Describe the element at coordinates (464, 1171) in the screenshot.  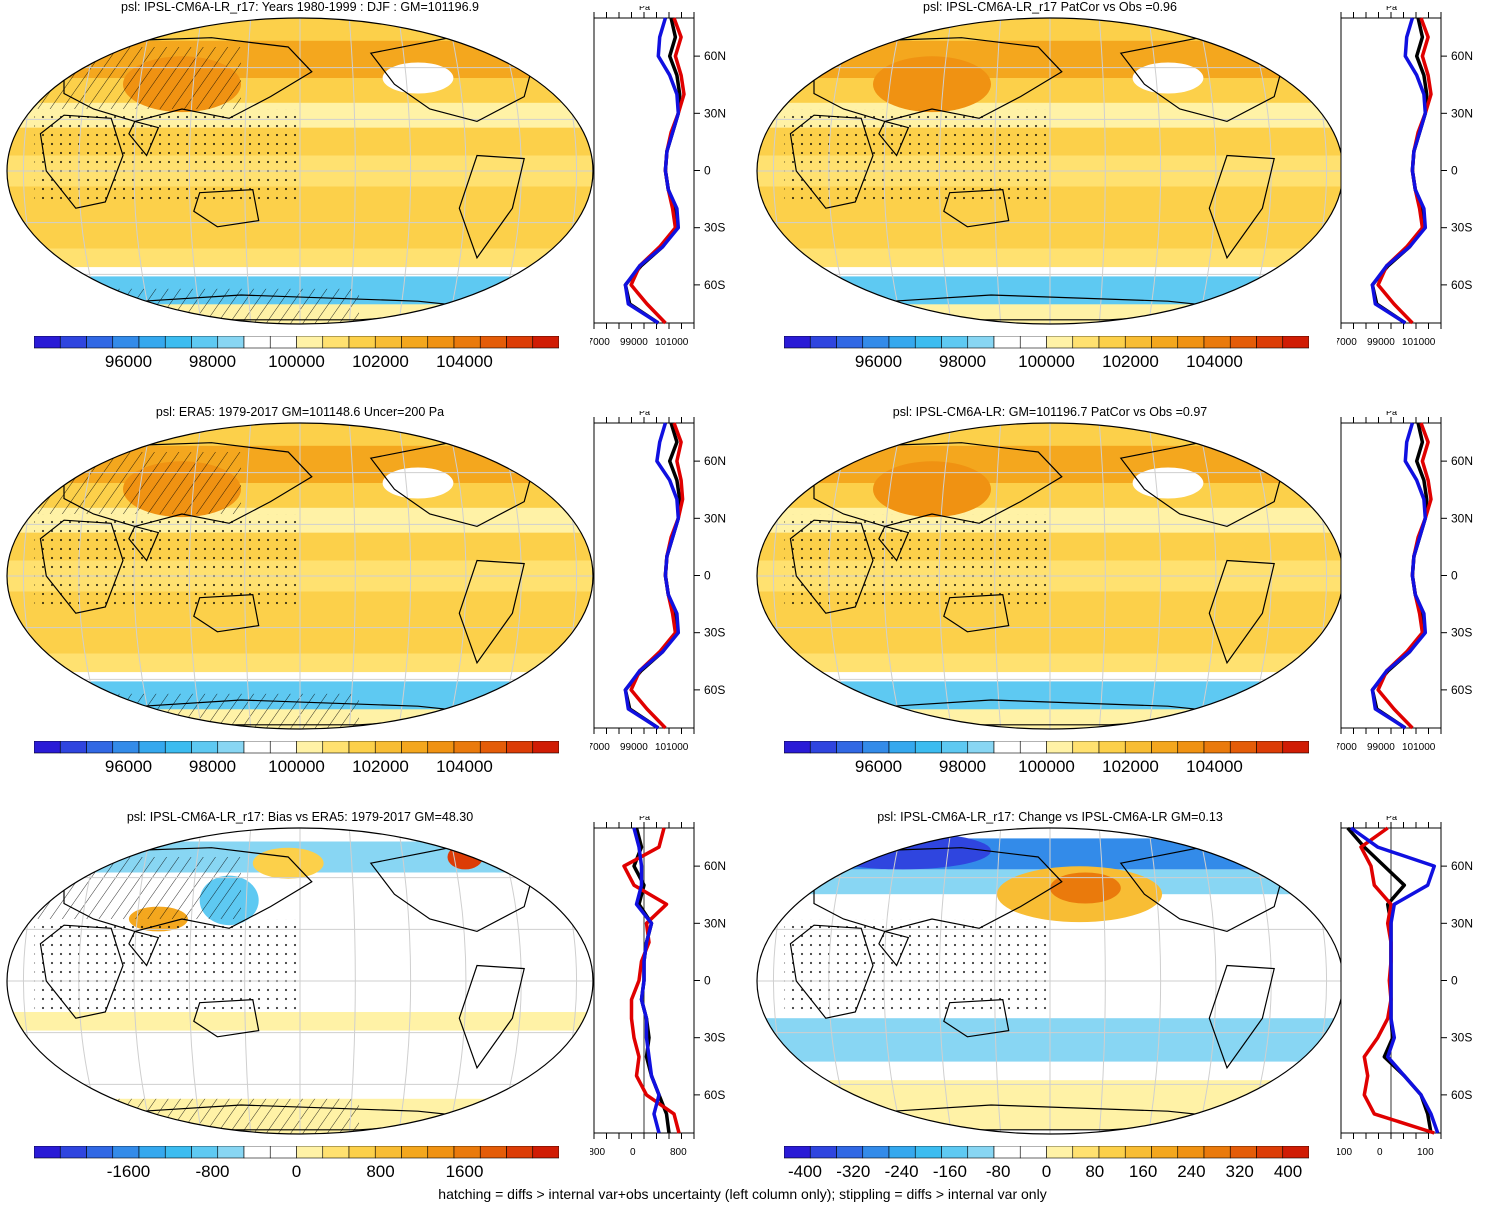
I see `colorbar-label: 1600` at that location.